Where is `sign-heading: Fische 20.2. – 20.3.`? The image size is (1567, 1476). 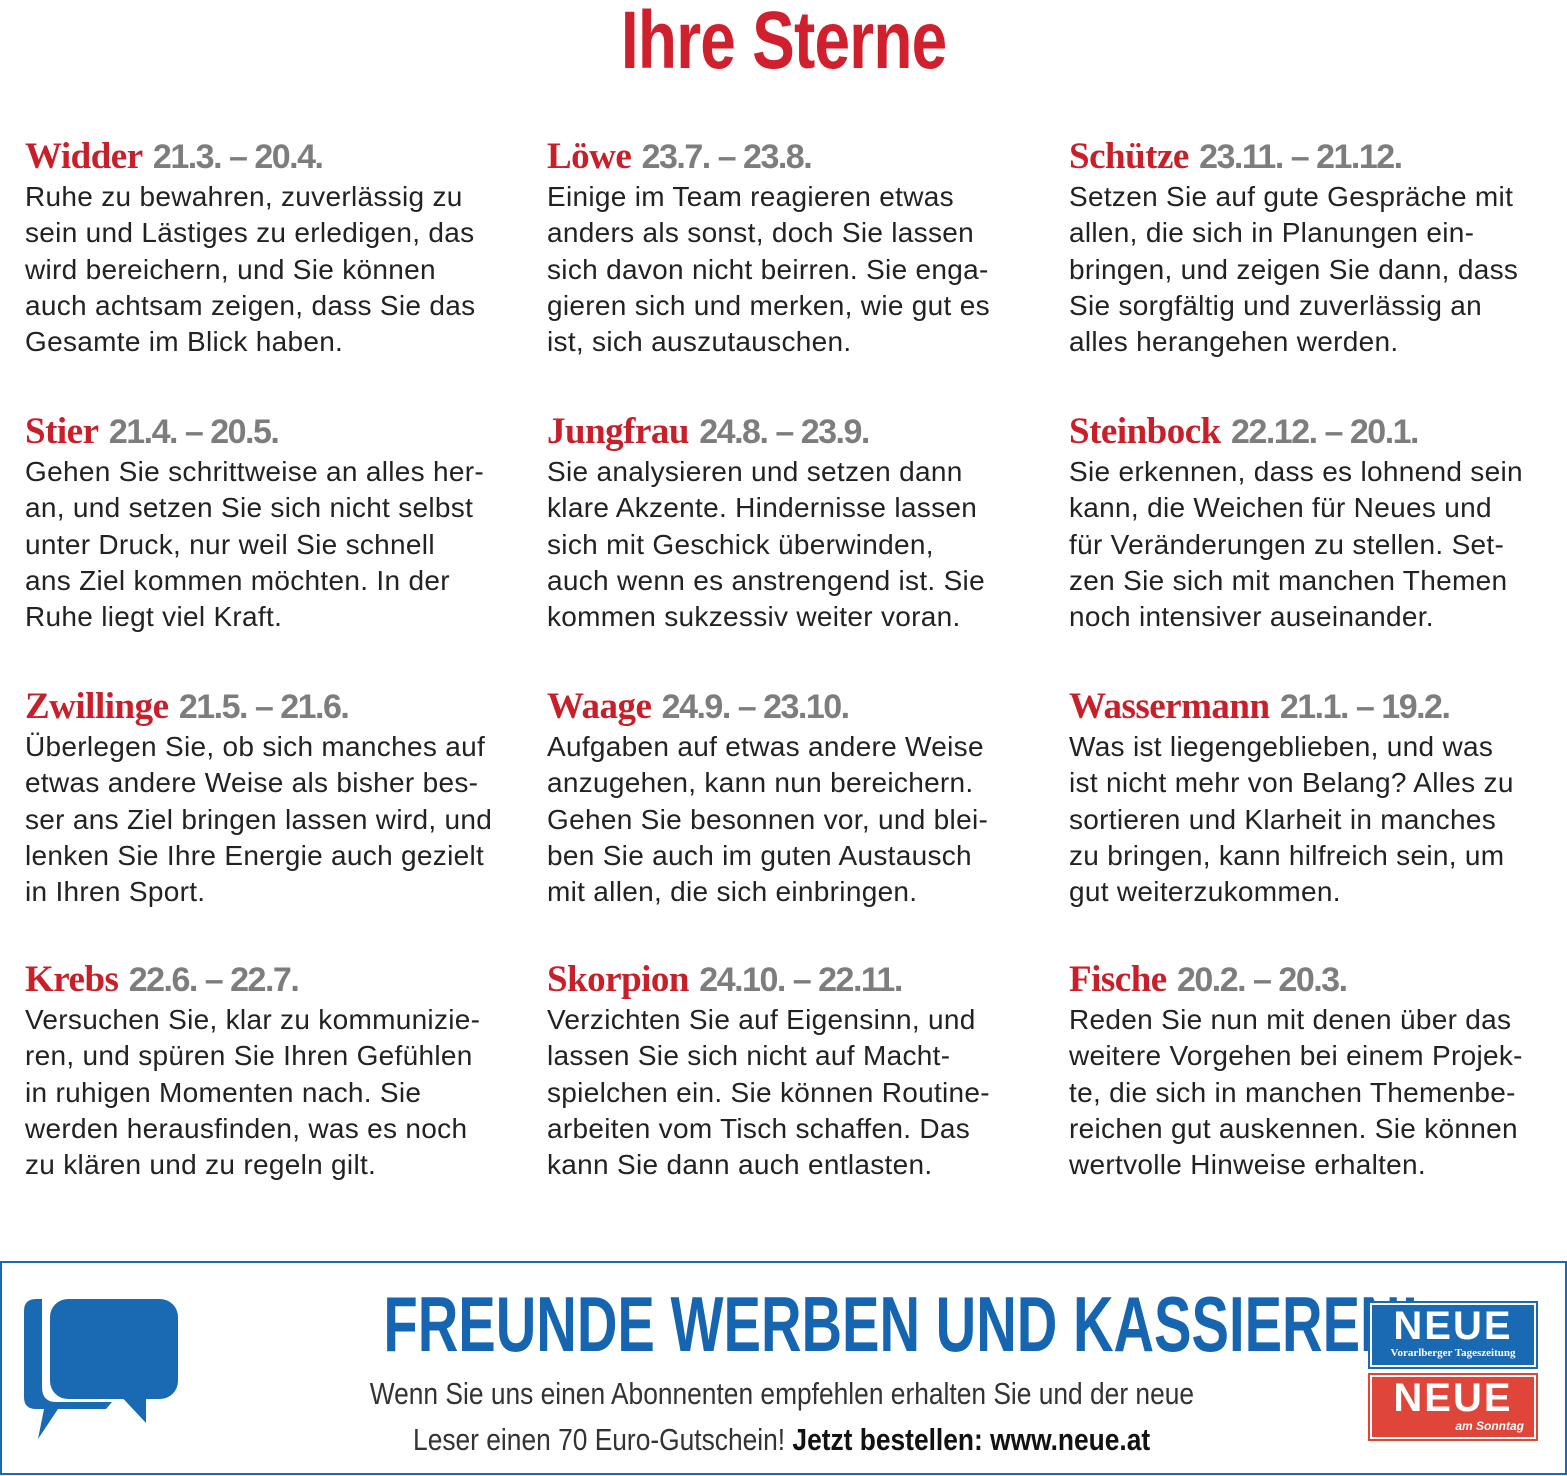 sign-heading: Fische 20.2. – 20.3. is located at coordinates (1318, 979).